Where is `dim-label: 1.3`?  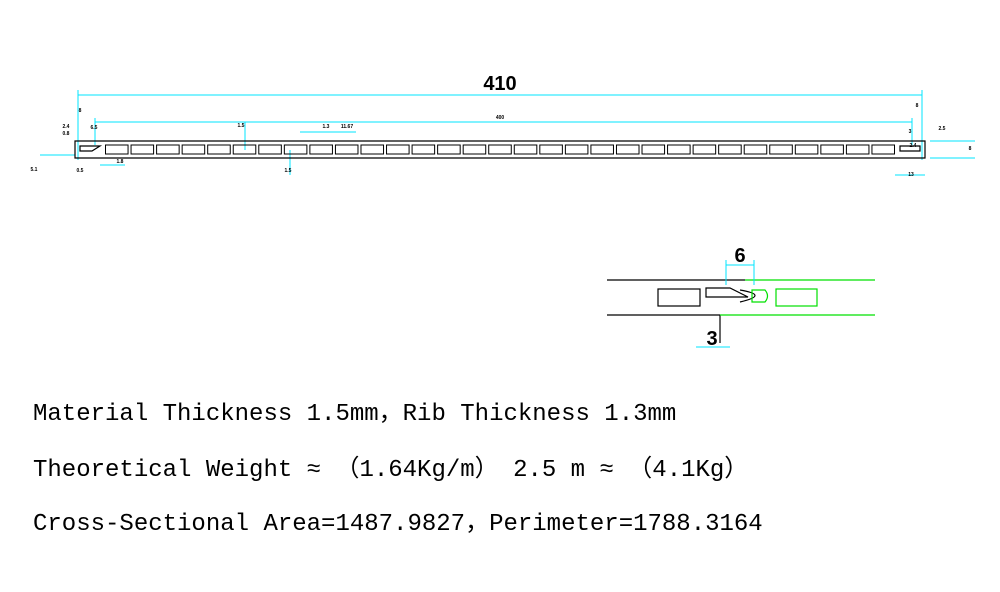 dim-label: 1.3 is located at coordinates (326, 127).